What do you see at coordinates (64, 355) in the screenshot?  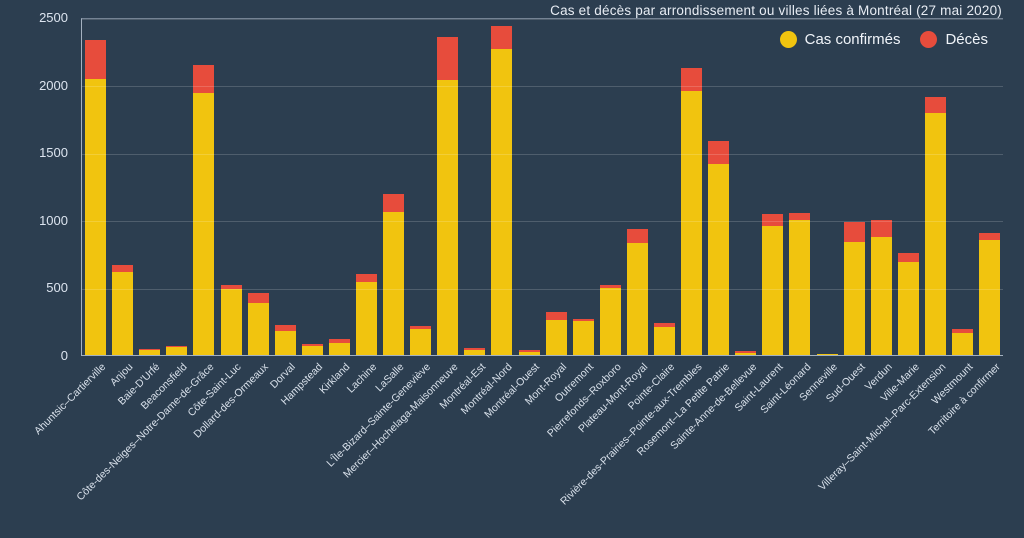 I see `y-tick-label: 0` at bounding box center [64, 355].